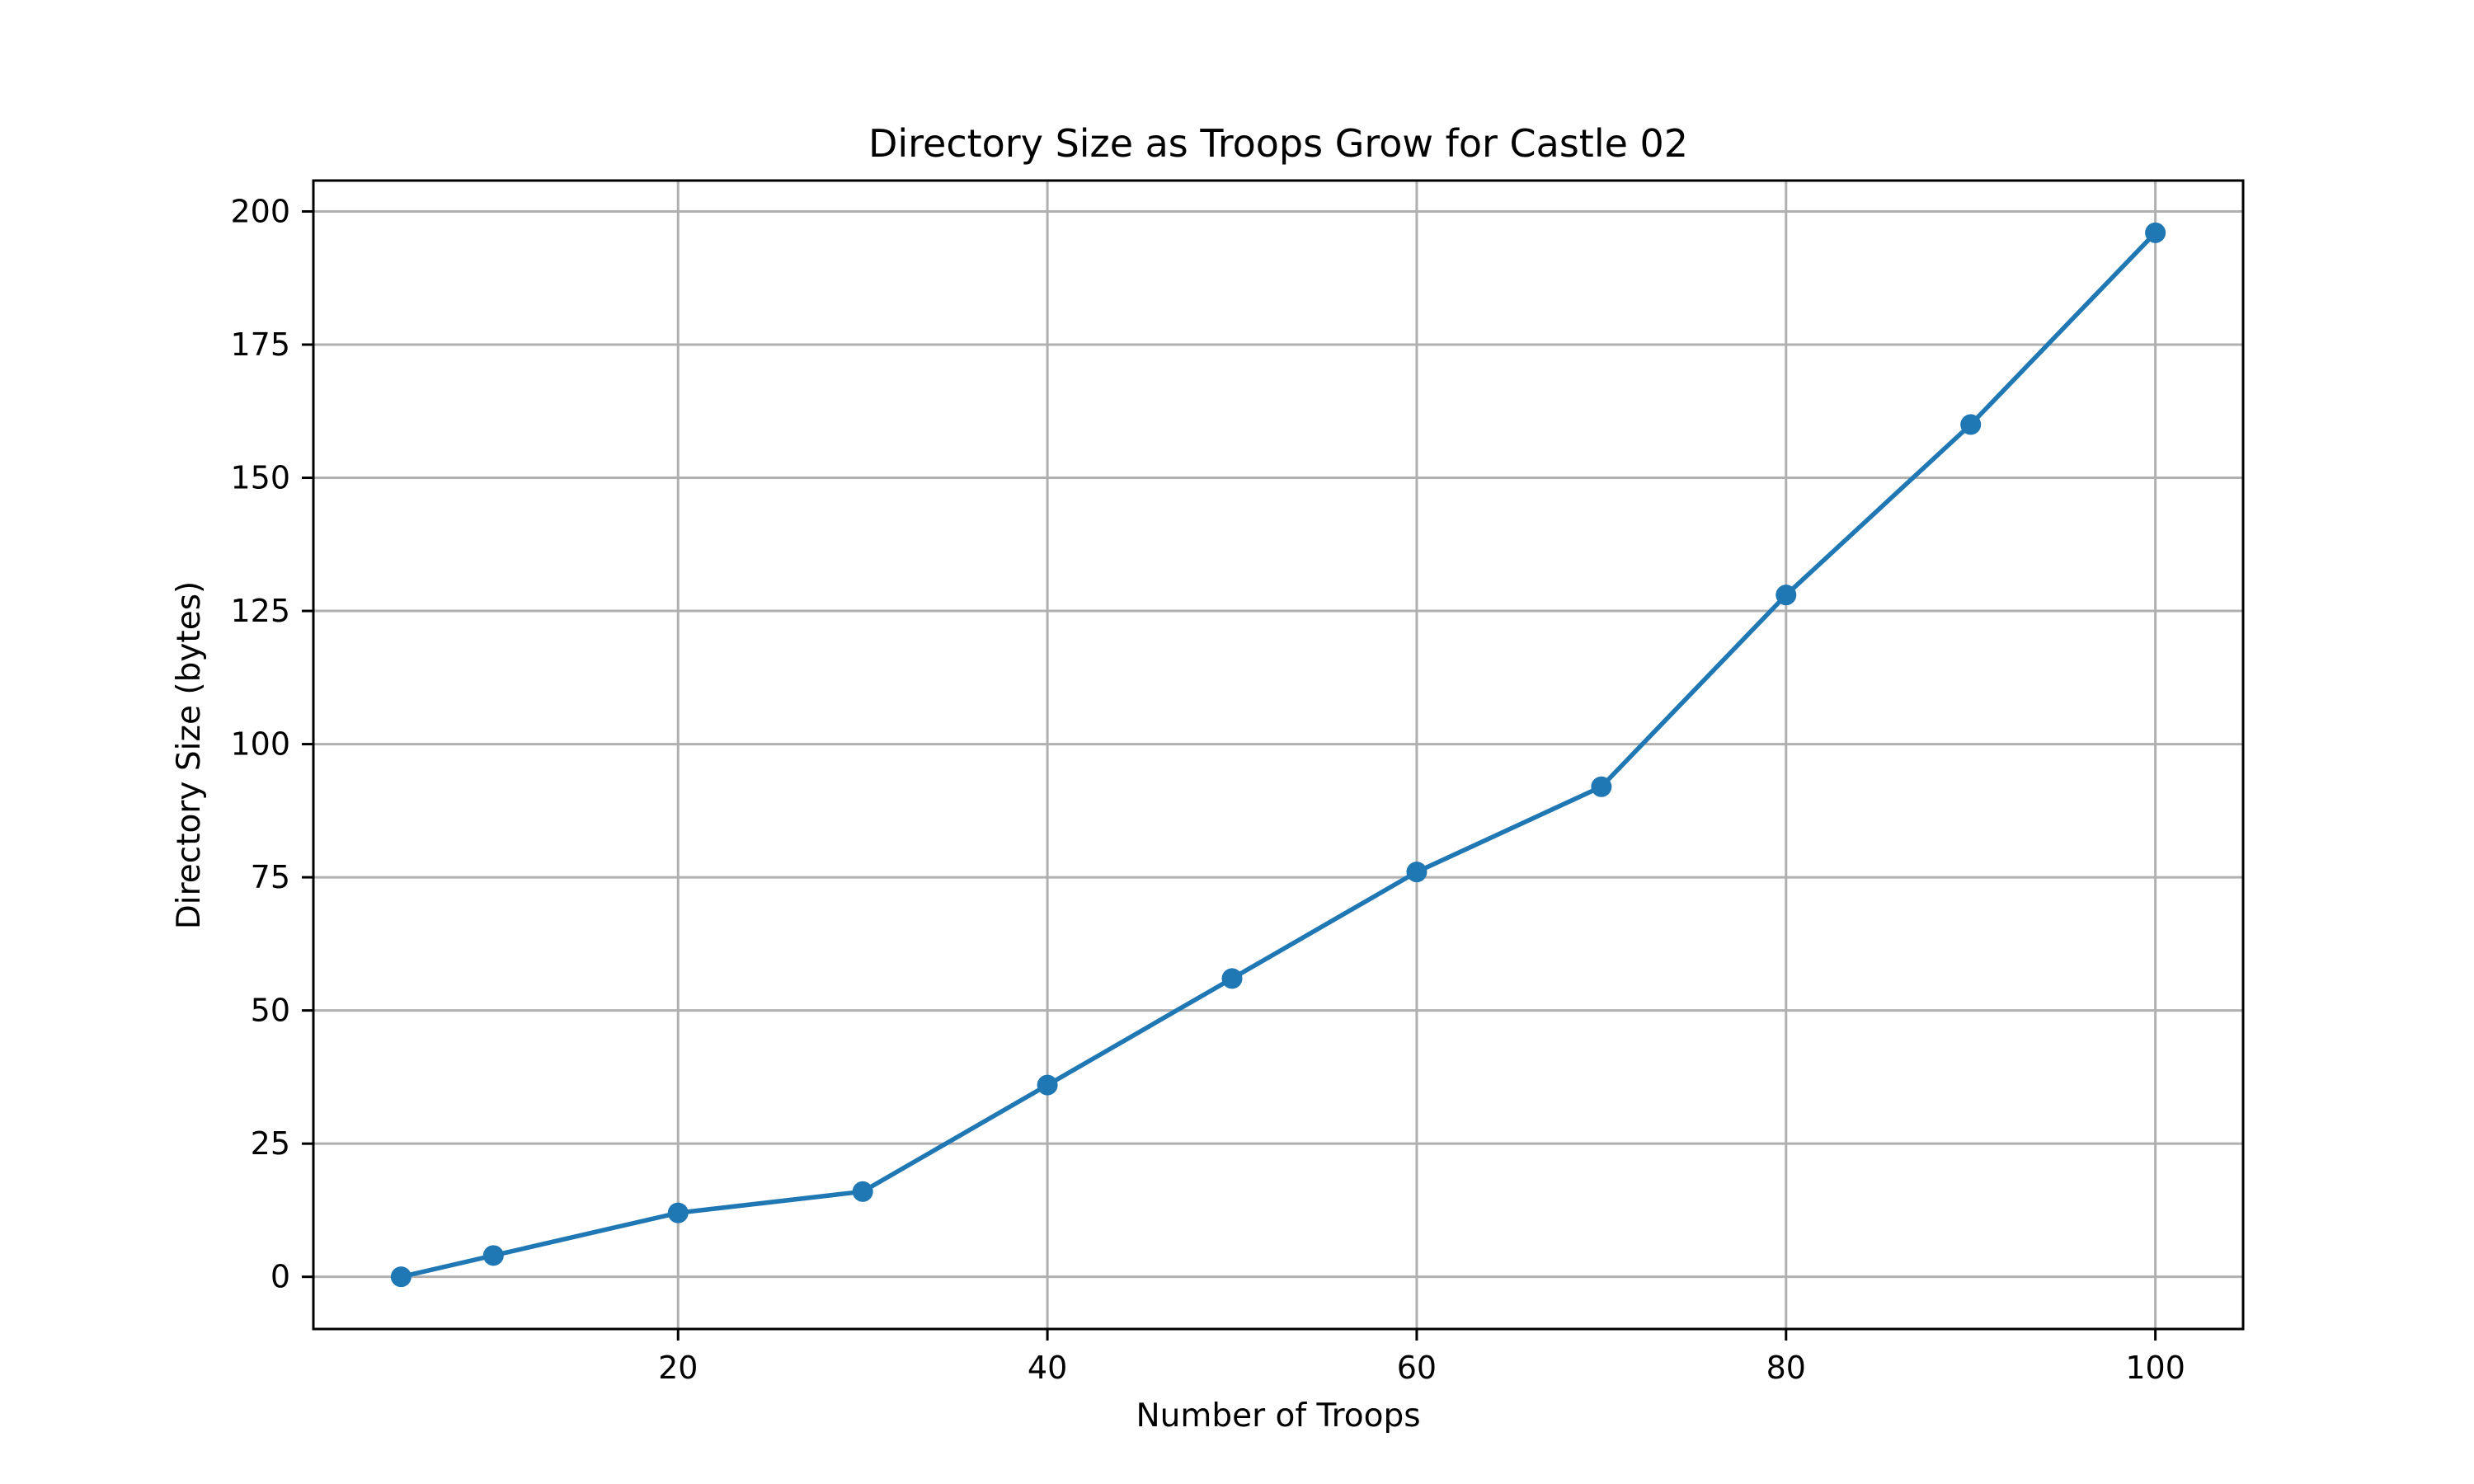  Describe the element at coordinates (2155, 1368) in the screenshot. I see `x-tick-label: 100` at that location.